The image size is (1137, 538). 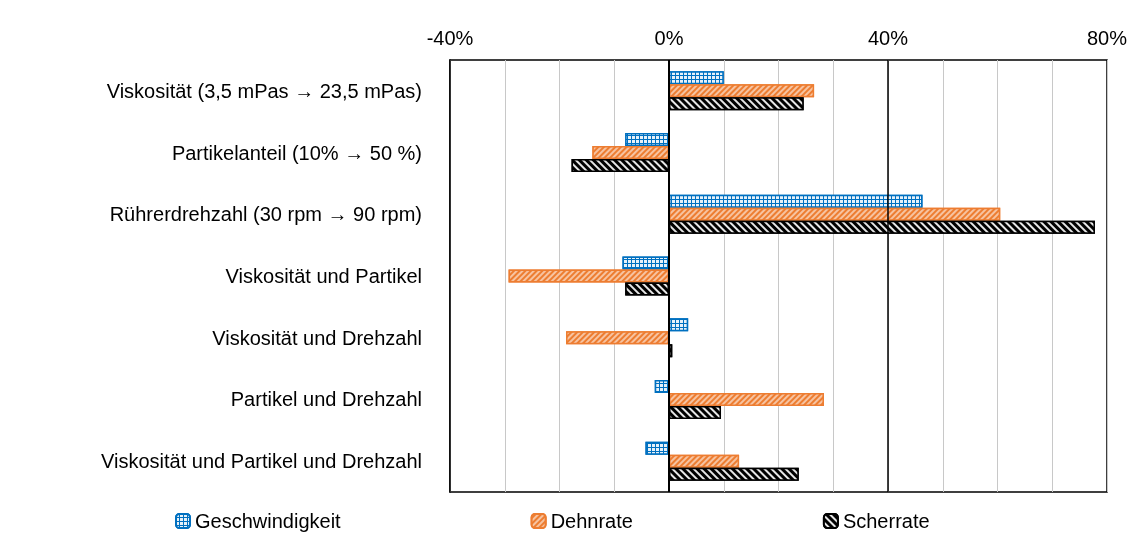 I want to click on x-tick-label: 40%, so click(x=888, y=38).